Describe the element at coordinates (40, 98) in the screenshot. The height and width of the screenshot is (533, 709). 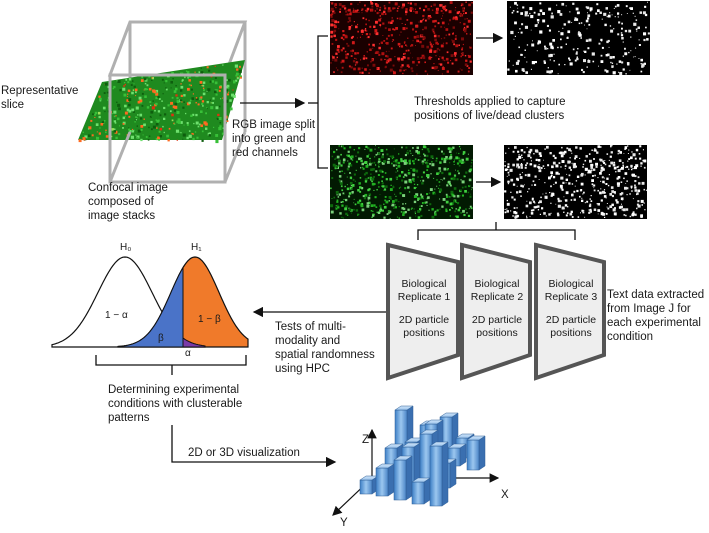
I see `representative-slice-label: Representative slice` at that location.